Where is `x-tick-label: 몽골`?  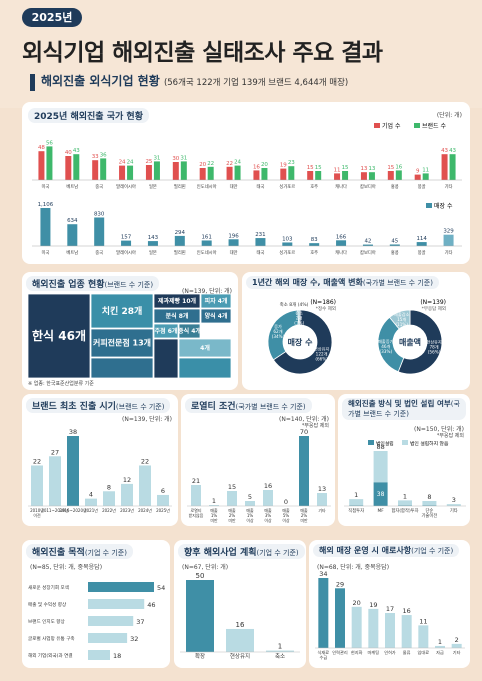
x-tick-label: 몽골 is located at coordinates (422, 253).